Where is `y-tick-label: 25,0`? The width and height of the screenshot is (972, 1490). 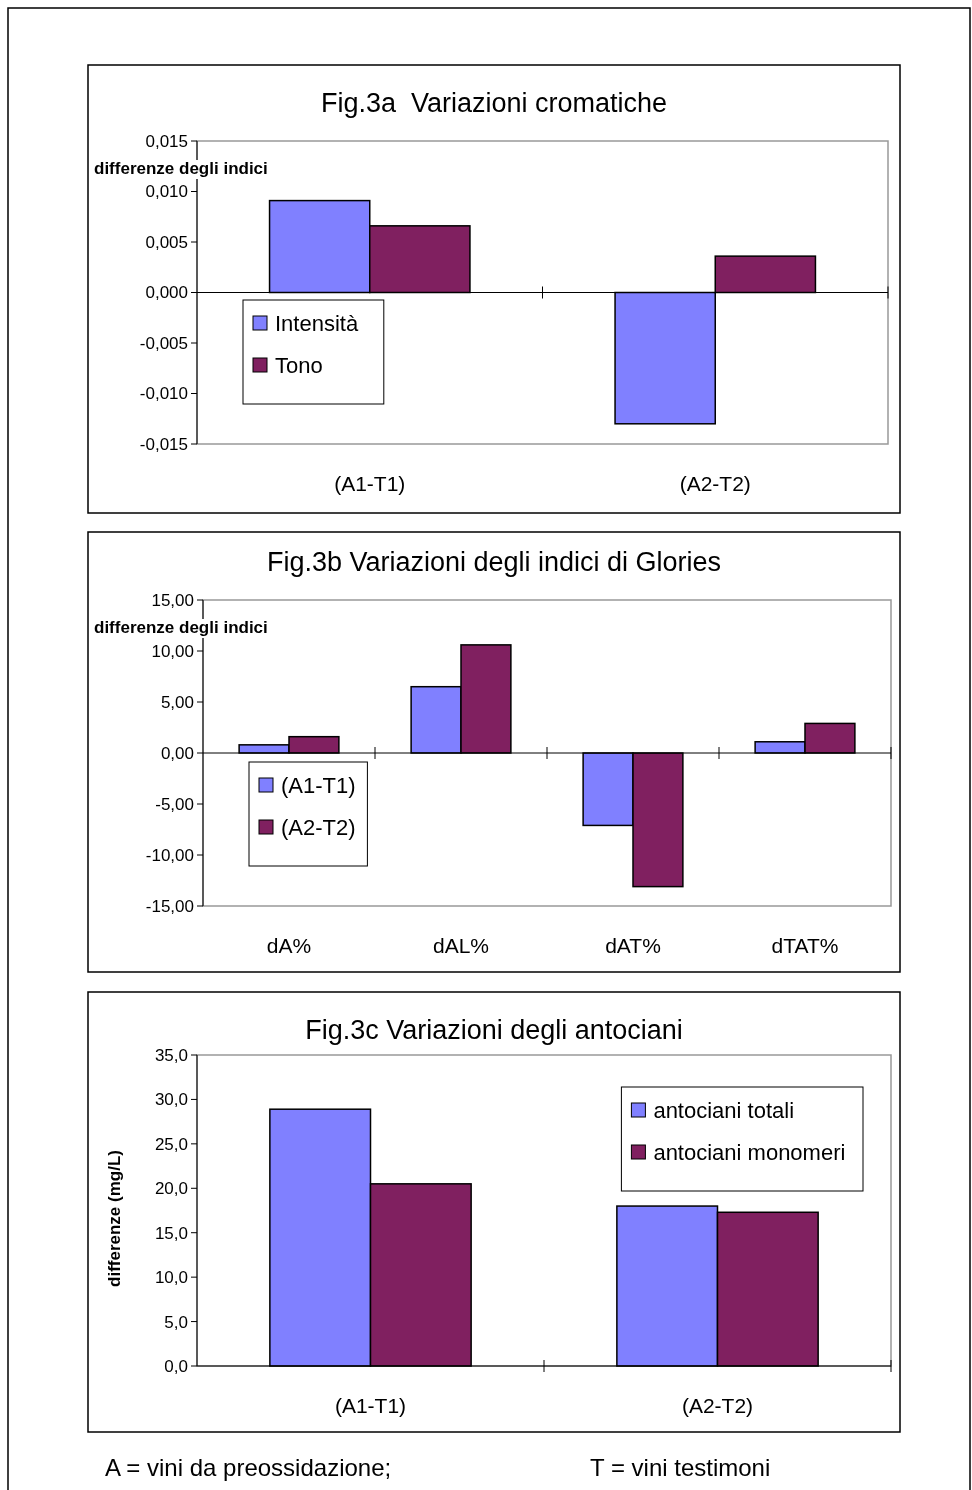
y-tick-label: 25,0 is located at coordinates (171, 1144).